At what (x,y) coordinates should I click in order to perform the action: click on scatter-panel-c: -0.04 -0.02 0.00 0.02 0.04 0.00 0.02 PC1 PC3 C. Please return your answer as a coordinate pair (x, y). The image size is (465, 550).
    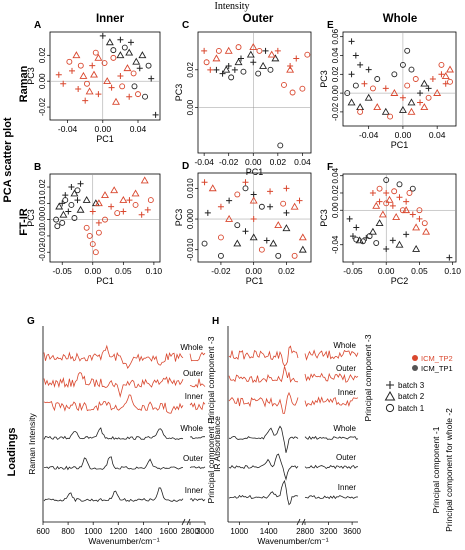
    Looking at the image, I should click on (243, 98).